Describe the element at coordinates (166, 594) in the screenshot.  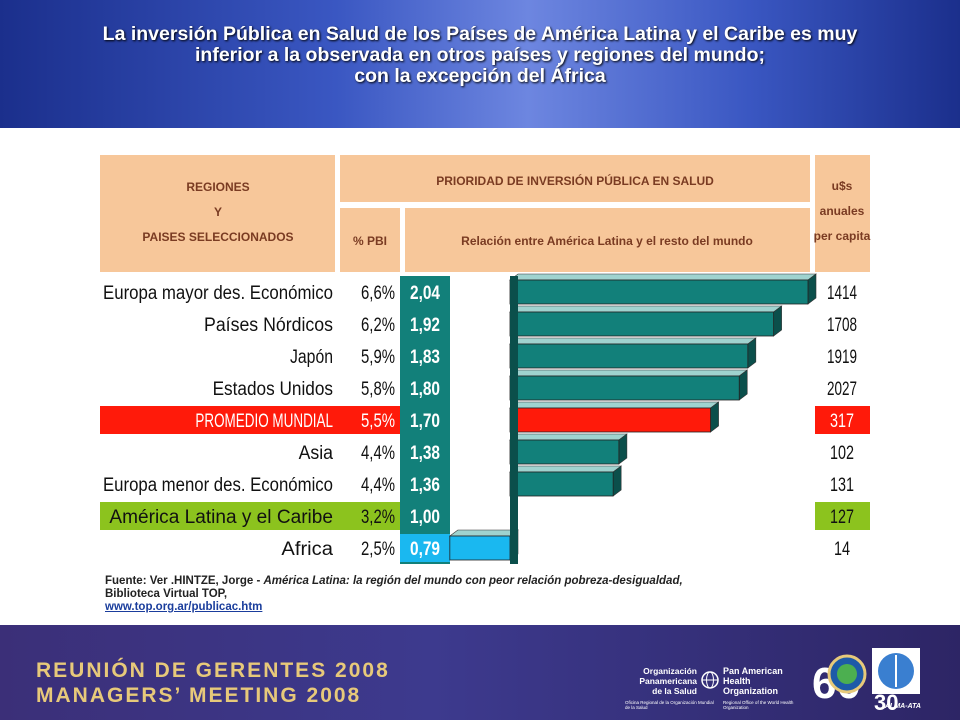
I see `source-publisher: Biblioteca Virtual TOP,` at that location.